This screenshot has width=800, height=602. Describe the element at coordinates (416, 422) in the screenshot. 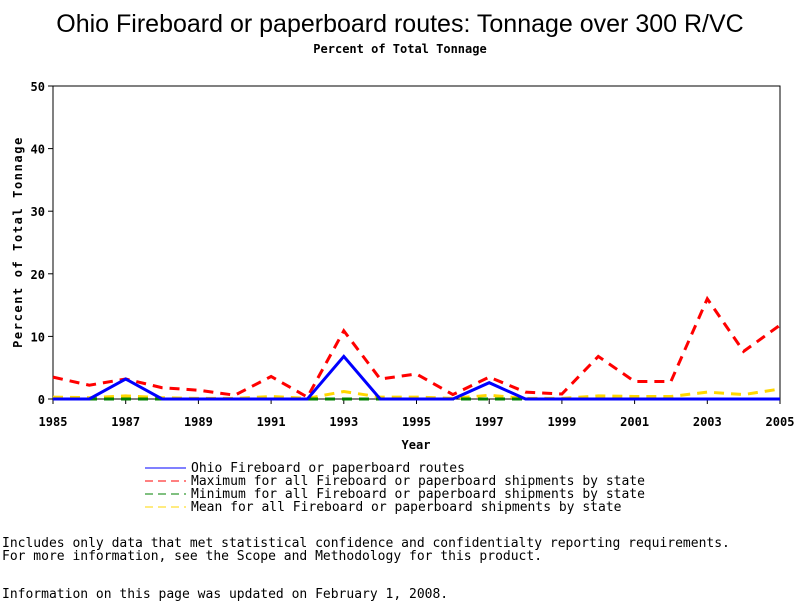

I see `x-tick-label: 1995` at that location.